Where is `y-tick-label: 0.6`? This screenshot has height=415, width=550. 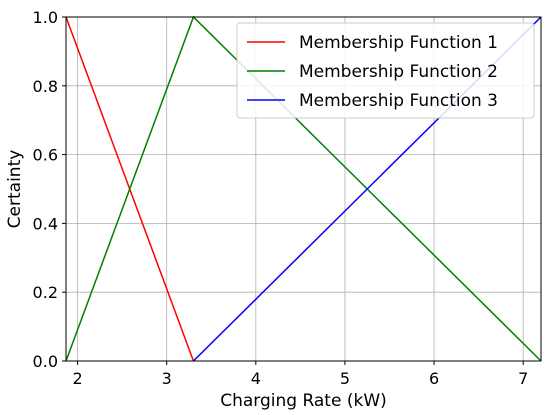 y-tick-label: 0.6 is located at coordinates (45, 155).